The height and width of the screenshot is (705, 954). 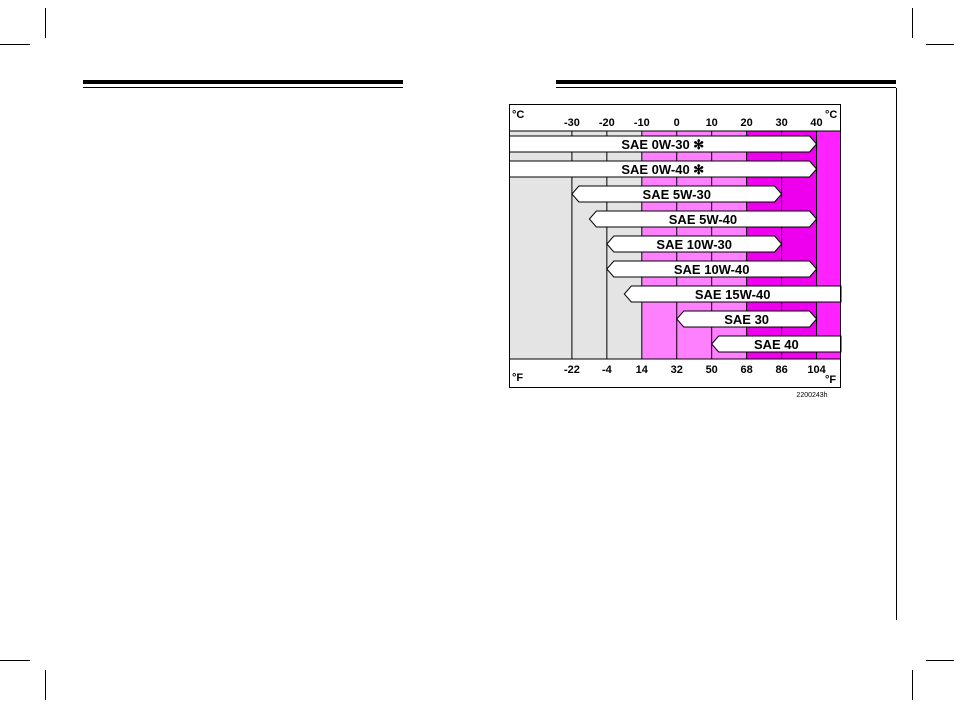 I want to click on fahrenheit-unit-right: °F, so click(x=830, y=380).